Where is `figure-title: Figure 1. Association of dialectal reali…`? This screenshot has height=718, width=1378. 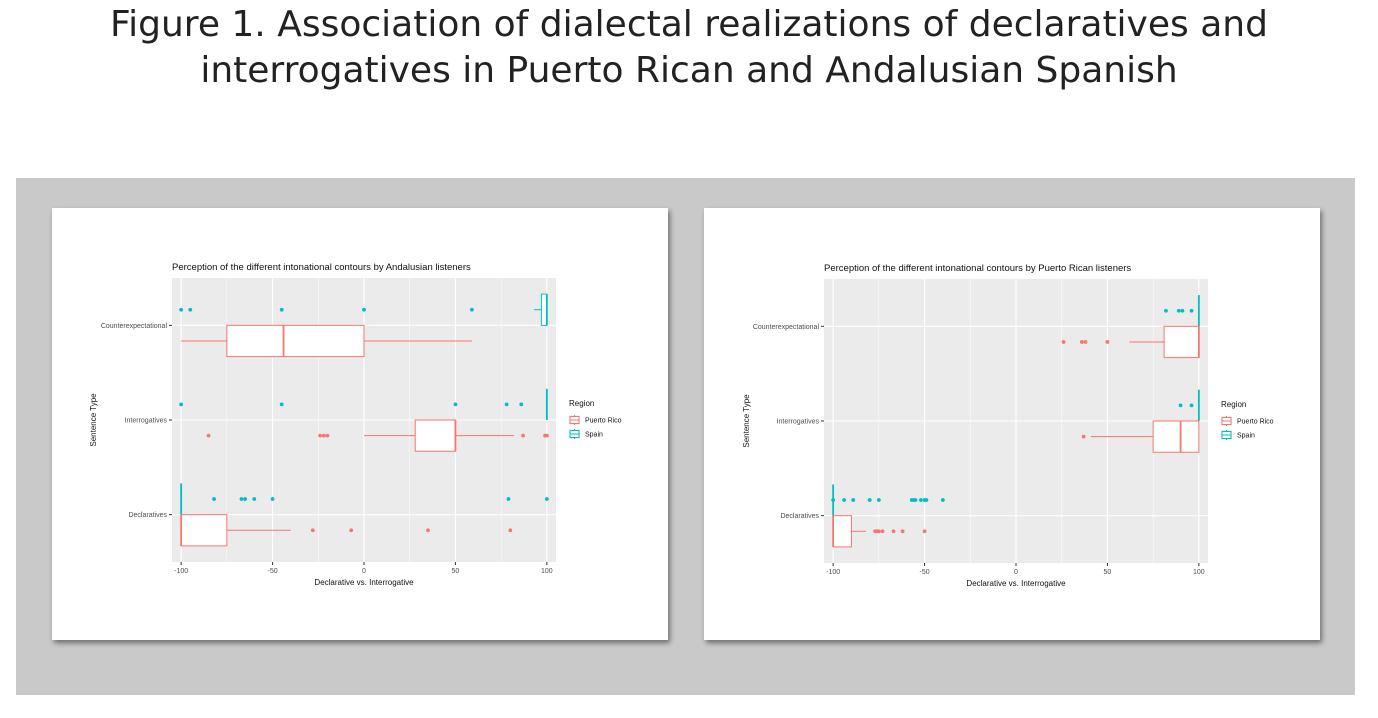
figure-title: Figure 1. Association of dialectal reali… is located at coordinates (689, 48).